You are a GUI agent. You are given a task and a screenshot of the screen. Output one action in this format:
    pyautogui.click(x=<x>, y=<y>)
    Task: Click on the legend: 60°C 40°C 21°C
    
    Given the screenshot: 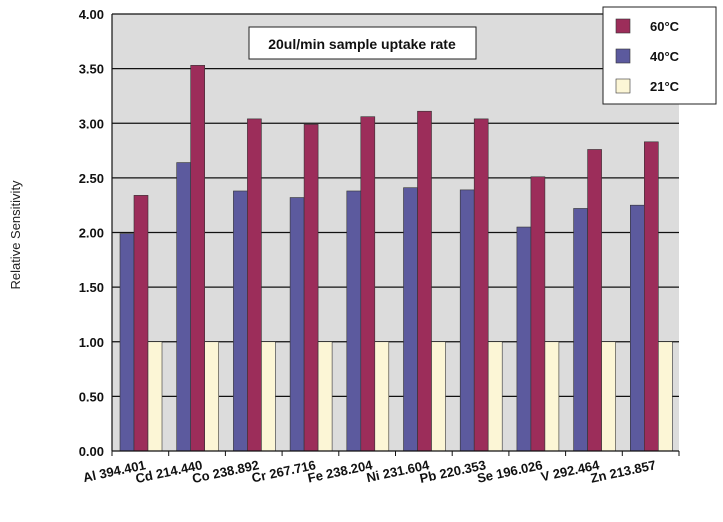 What is the action you would take?
    pyautogui.click(x=659, y=55)
    